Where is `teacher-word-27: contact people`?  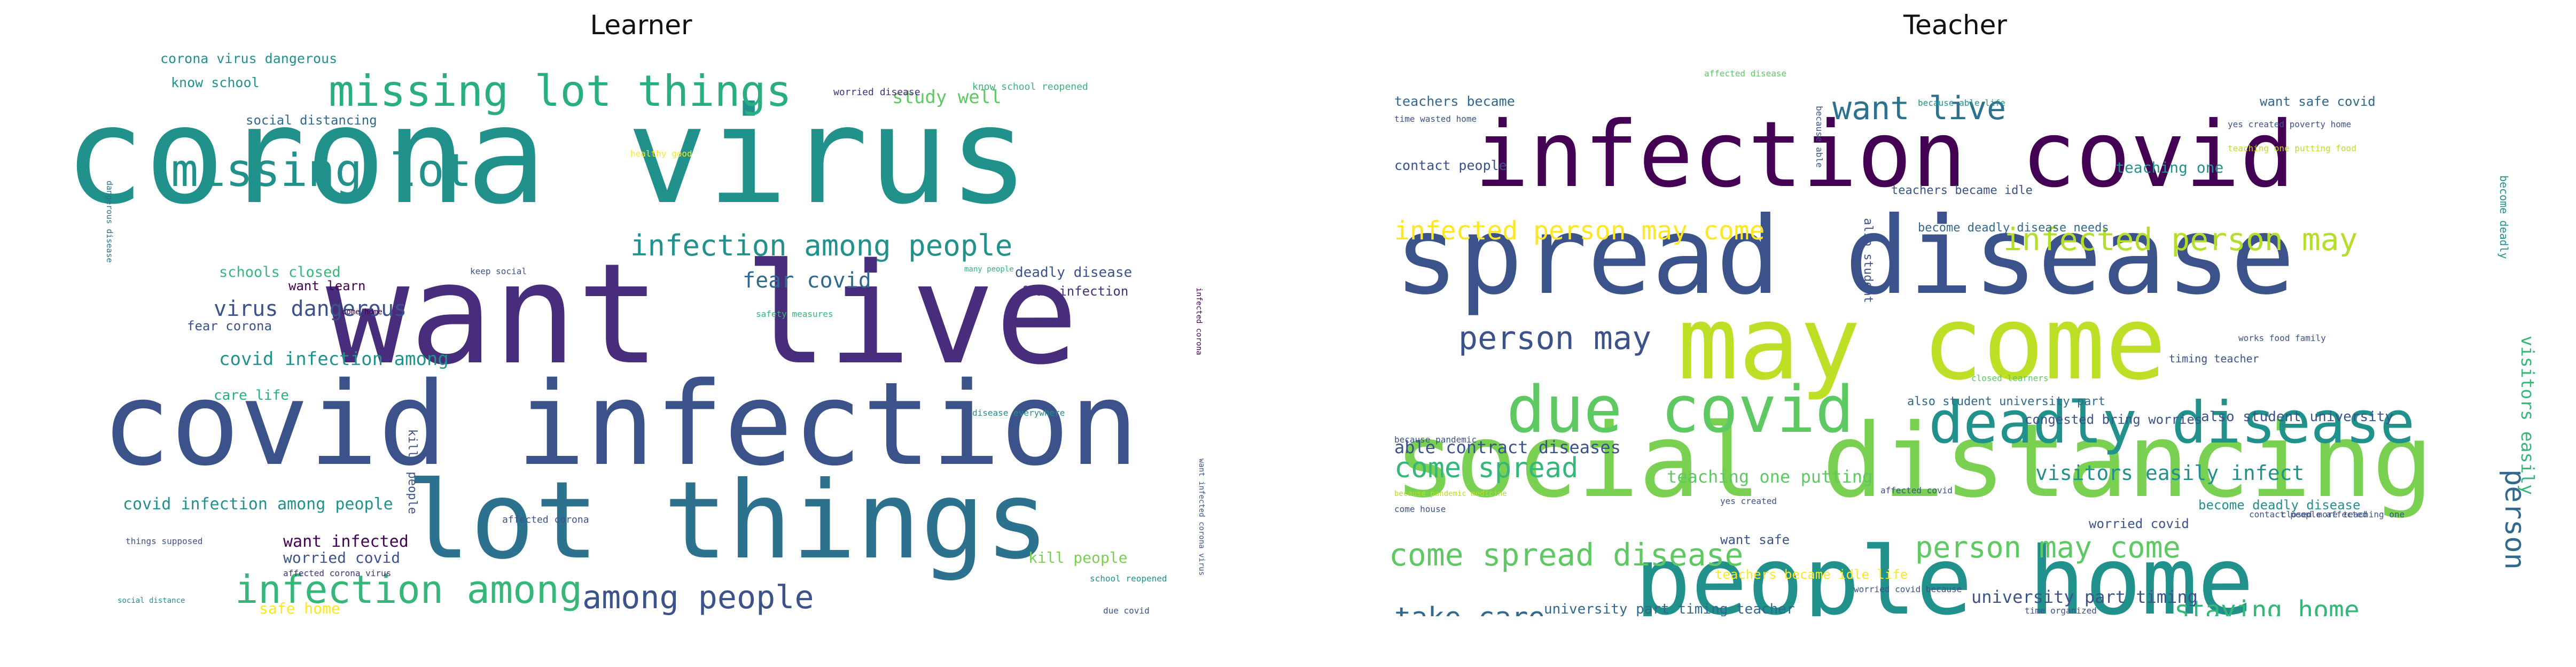
teacher-word-27: contact people is located at coordinates (1450, 165).